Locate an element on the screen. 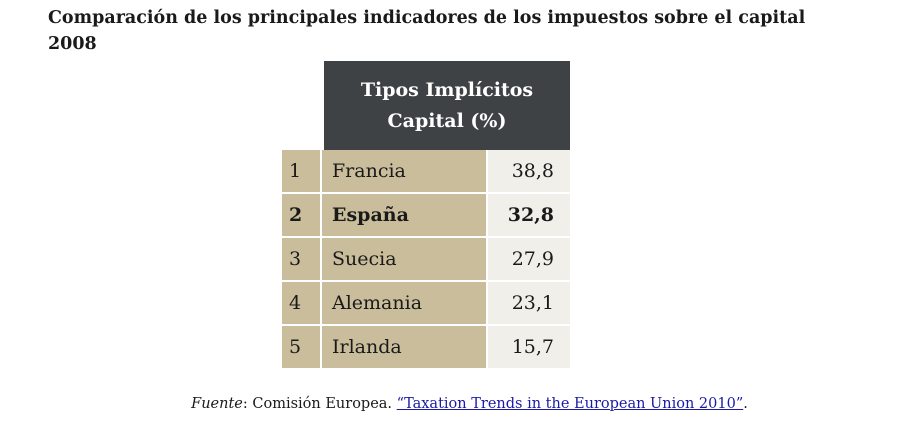  header-line-1: Tipos Implícitos is located at coordinates (447, 89).